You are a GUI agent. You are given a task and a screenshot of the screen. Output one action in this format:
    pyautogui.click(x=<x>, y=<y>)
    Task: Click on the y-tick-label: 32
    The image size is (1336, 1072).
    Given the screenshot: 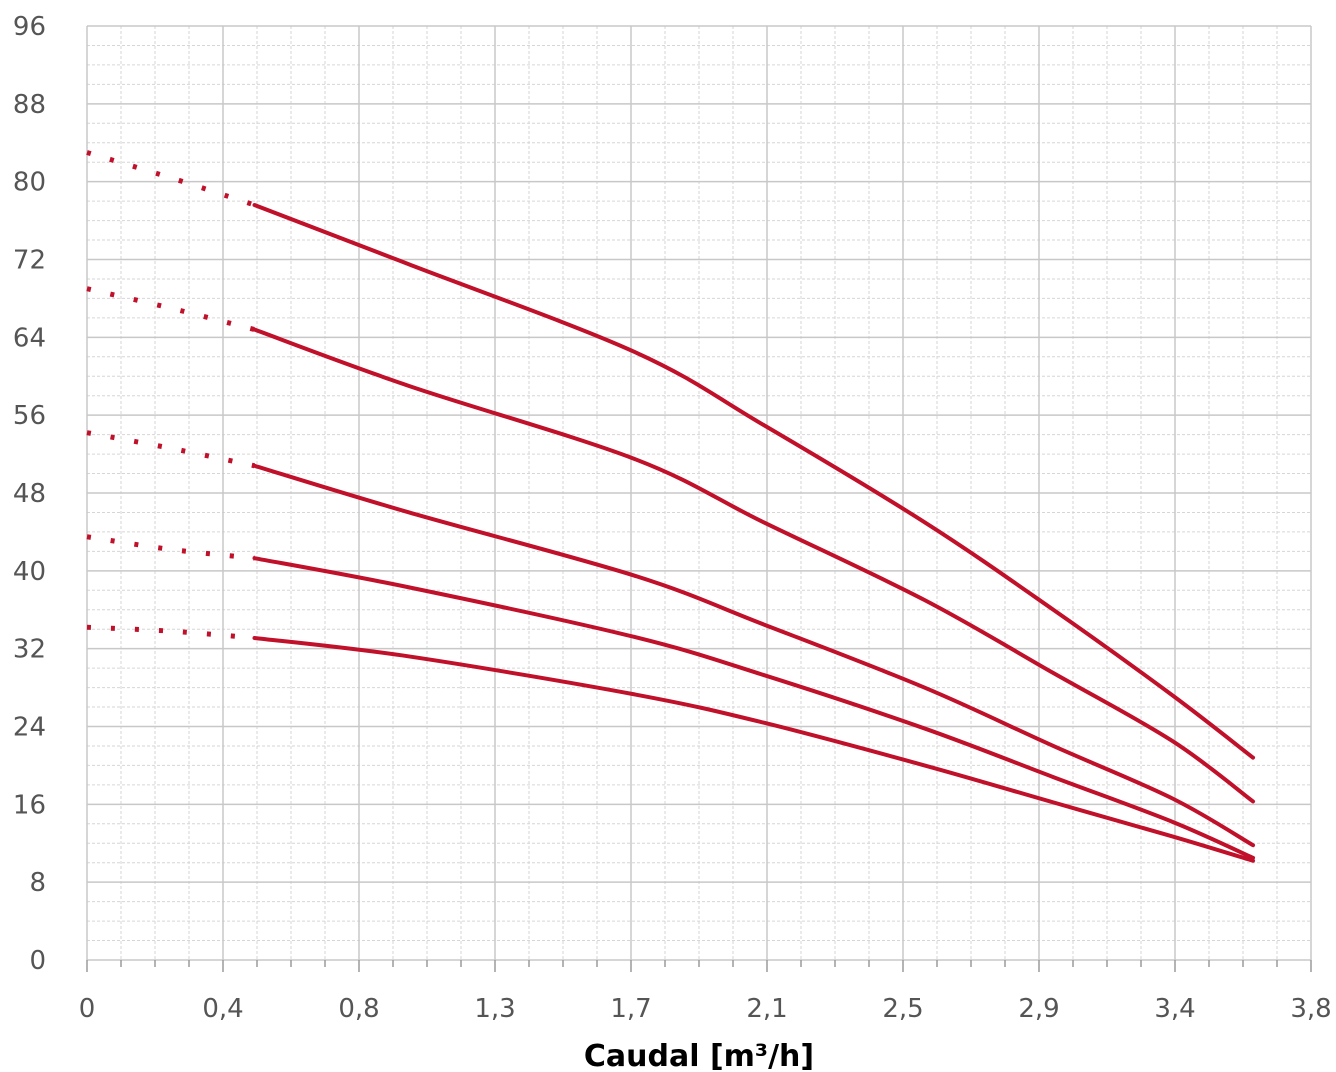 What is the action you would take?
    pyautogui.click(x=29, y=650)
    